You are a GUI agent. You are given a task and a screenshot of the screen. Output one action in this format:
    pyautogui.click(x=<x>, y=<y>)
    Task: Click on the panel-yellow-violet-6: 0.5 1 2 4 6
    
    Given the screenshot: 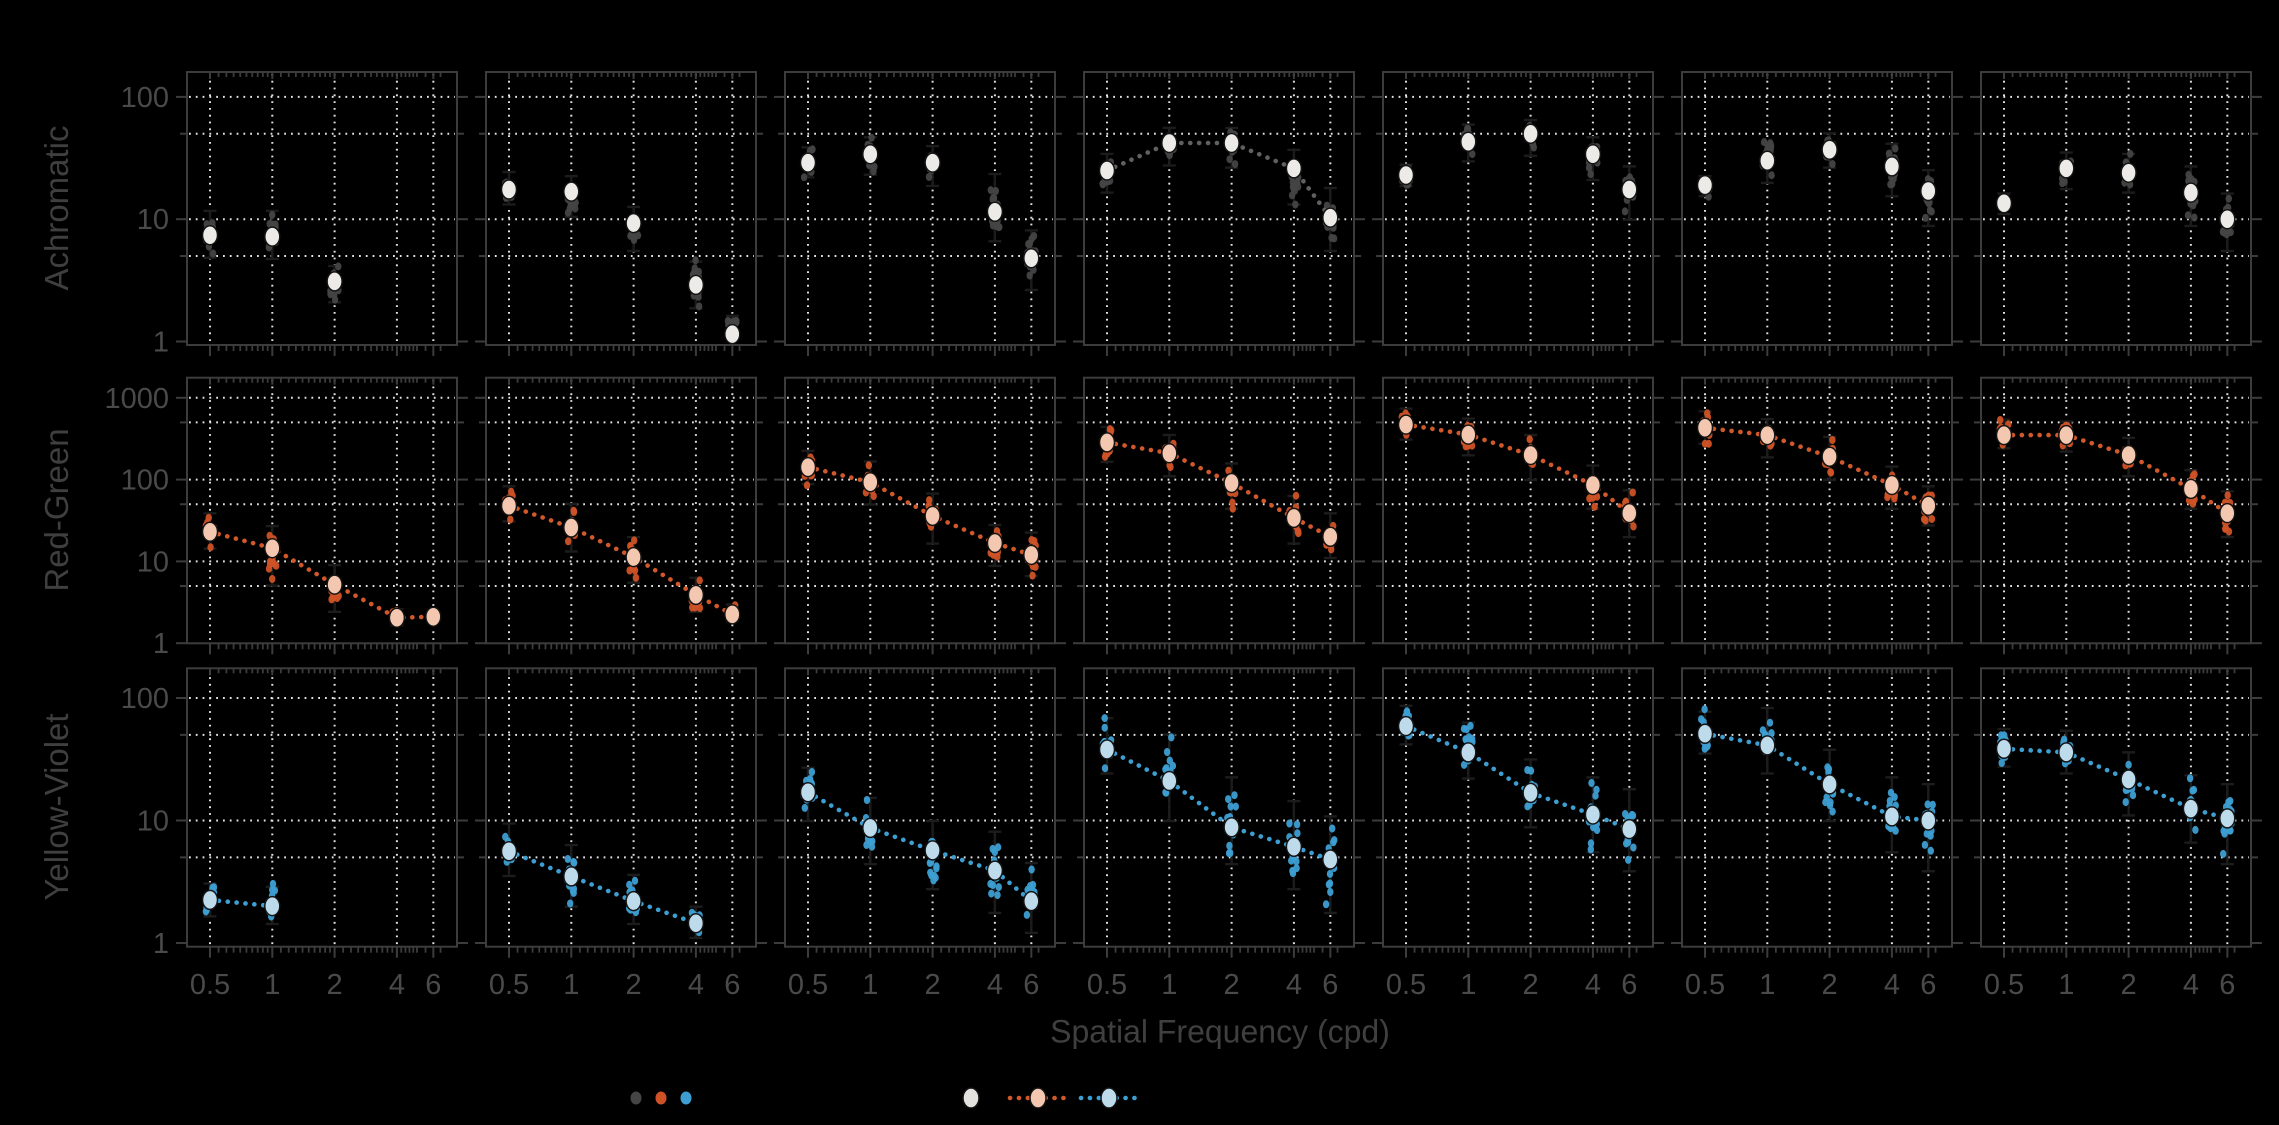 What is the action you would take?
    pyautogui.click(x=1817, y=834)
    